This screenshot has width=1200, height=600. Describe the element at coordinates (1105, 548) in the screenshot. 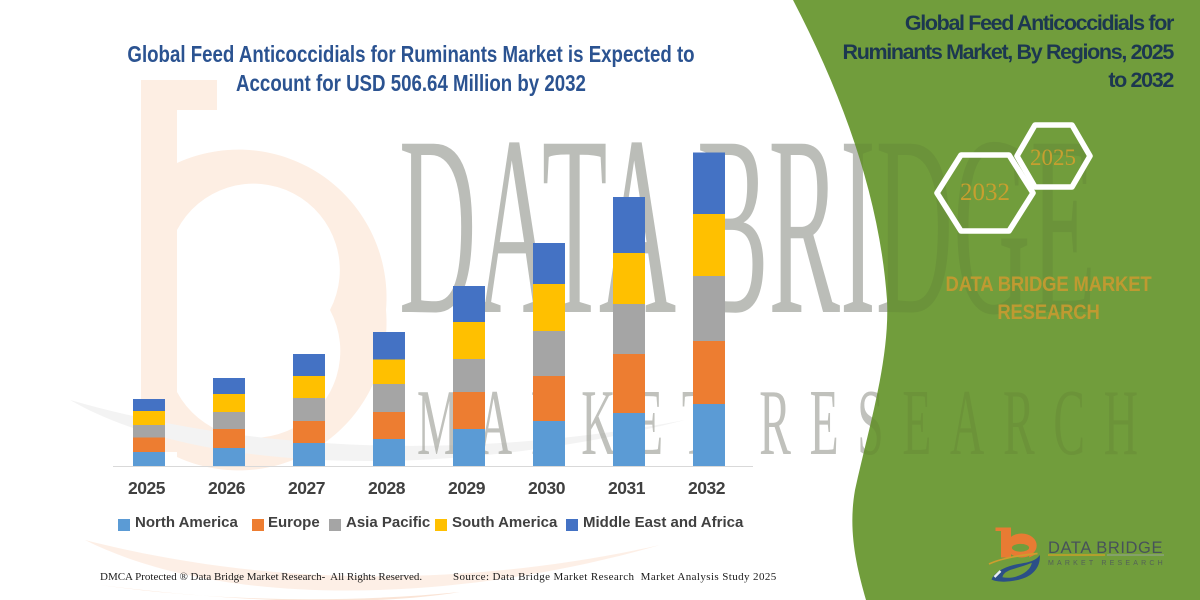

I see `svg-text: DATA BRIDGE` at that location.